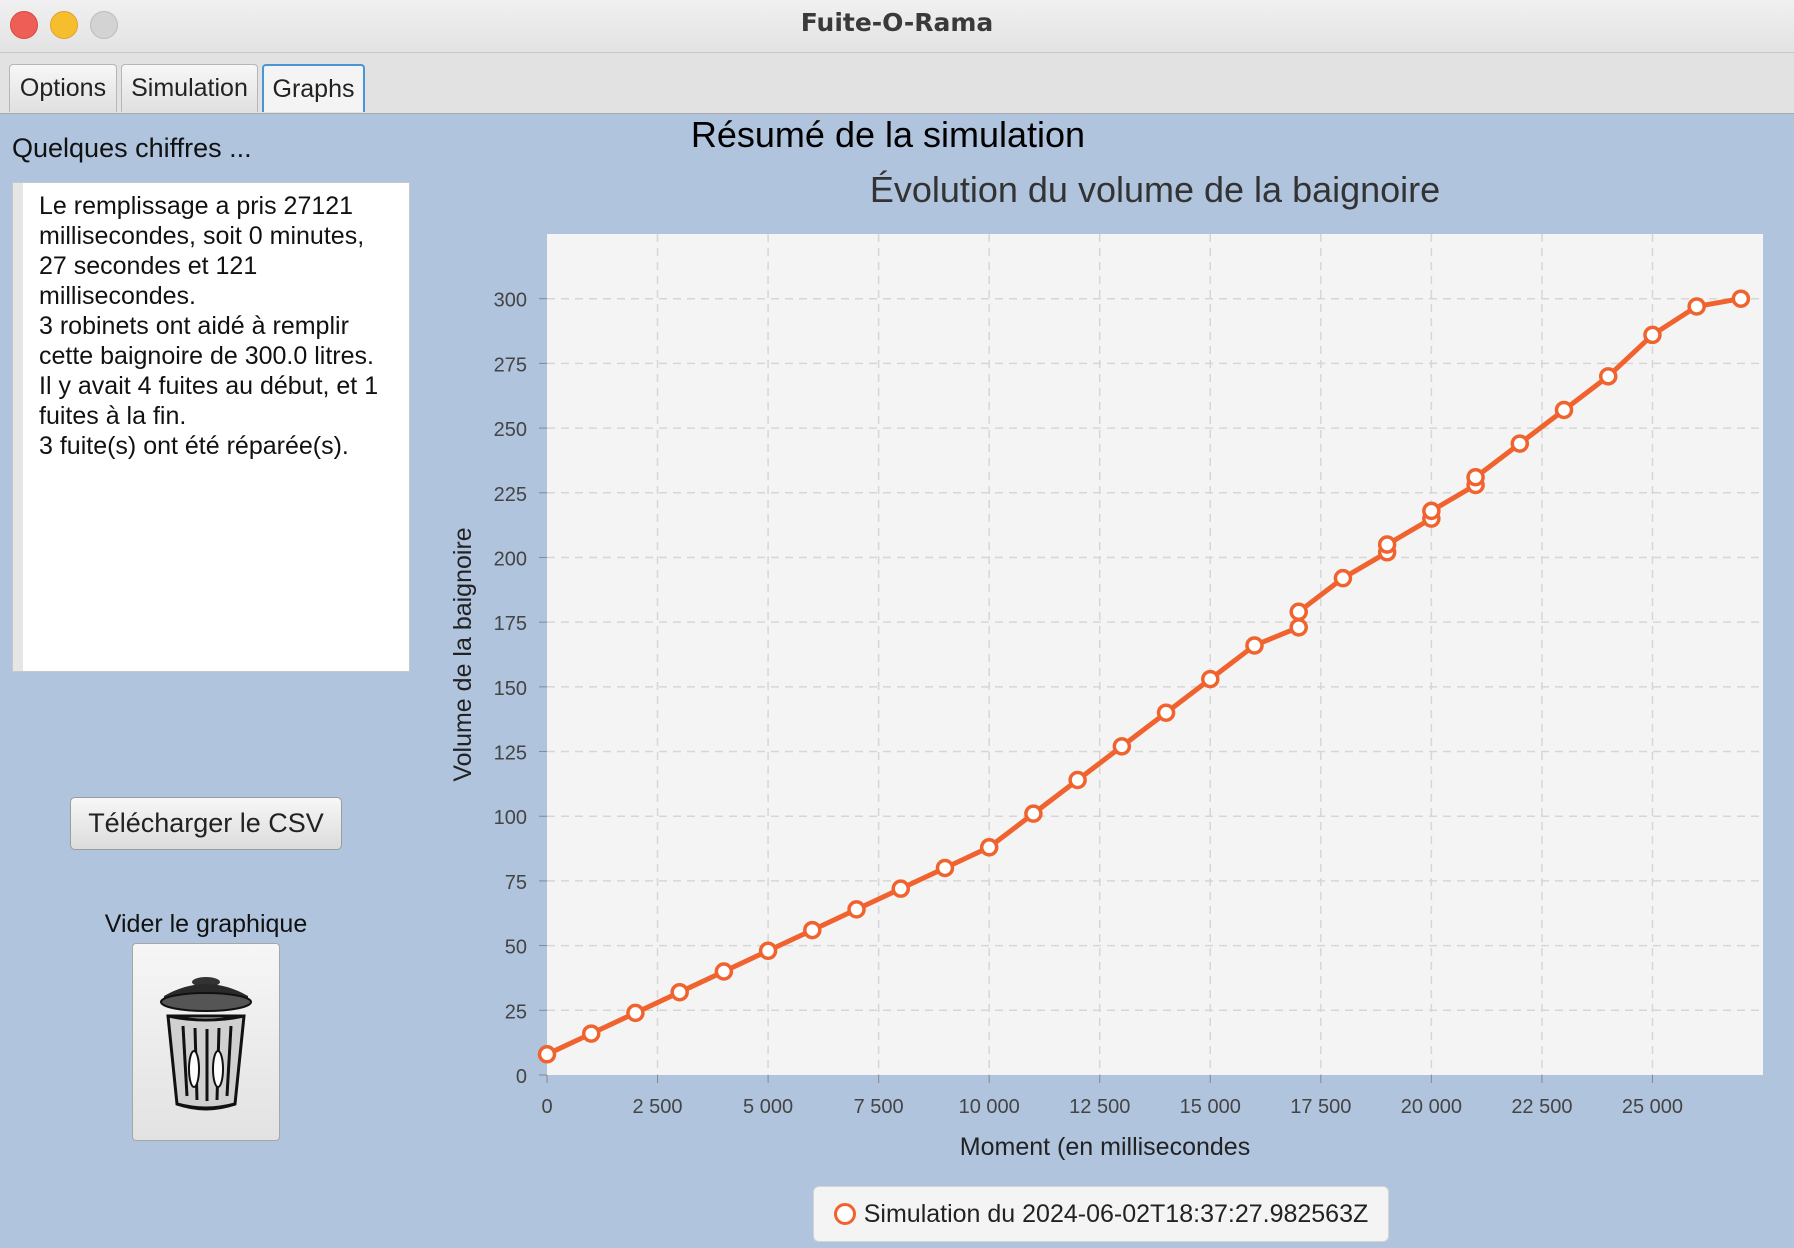 The height and width of the screenshot is (1248, 1794). What do you see at coordinates (546, 1107) in the screenshot?
I see `x-tick-label: 0` at bounding box center [546, 1107].